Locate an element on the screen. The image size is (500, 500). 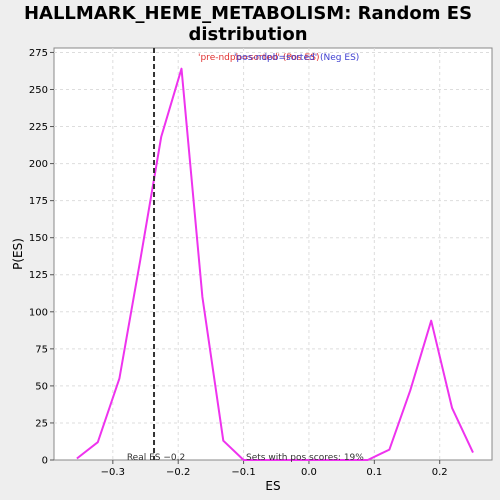
y-tick-label: 25 is located at coordinates (41, 423).